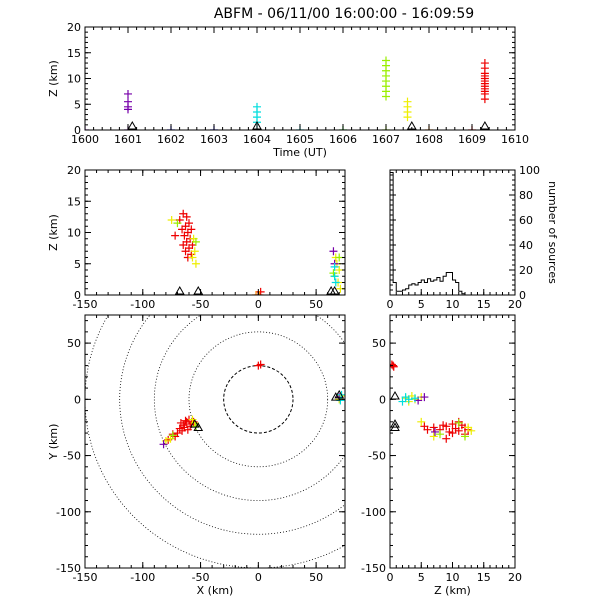 This screenshot has height=600, width=600. I want to click on y-tick-label: -50, so click(377, 456).